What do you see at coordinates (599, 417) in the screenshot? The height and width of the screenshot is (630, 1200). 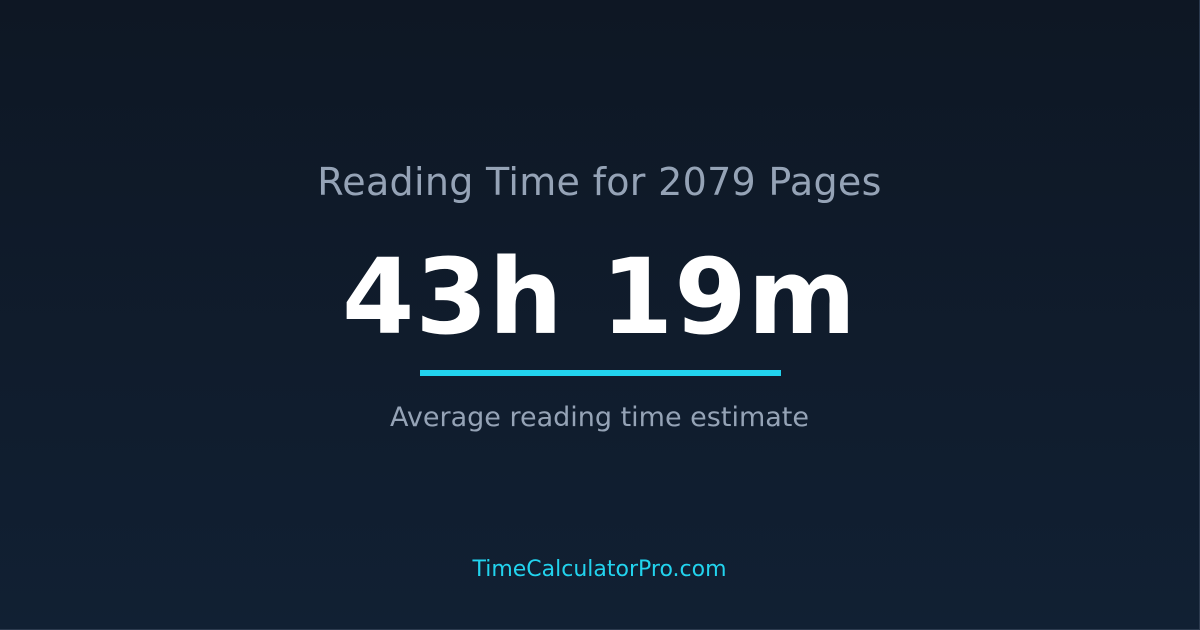 I see `result-caption: Average reading time estimate` at bounding box center [599, 417].